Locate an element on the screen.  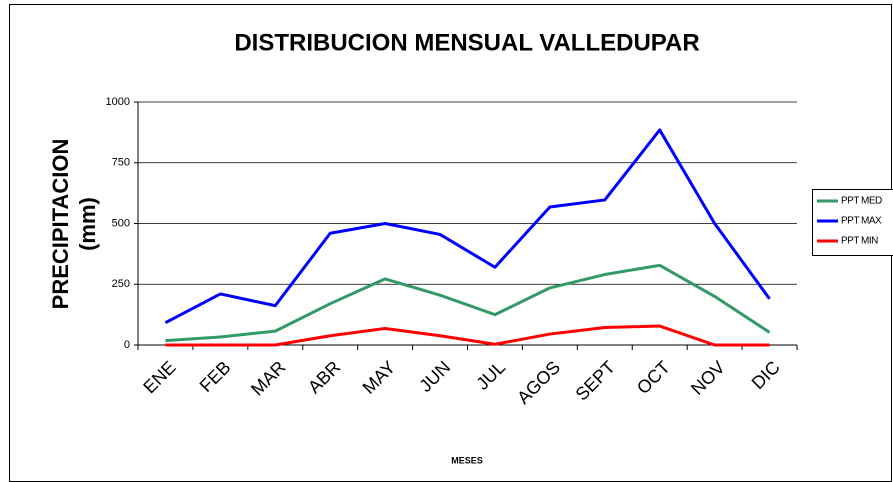
legend-label: PPT MED is located at coordinates (861, 201).